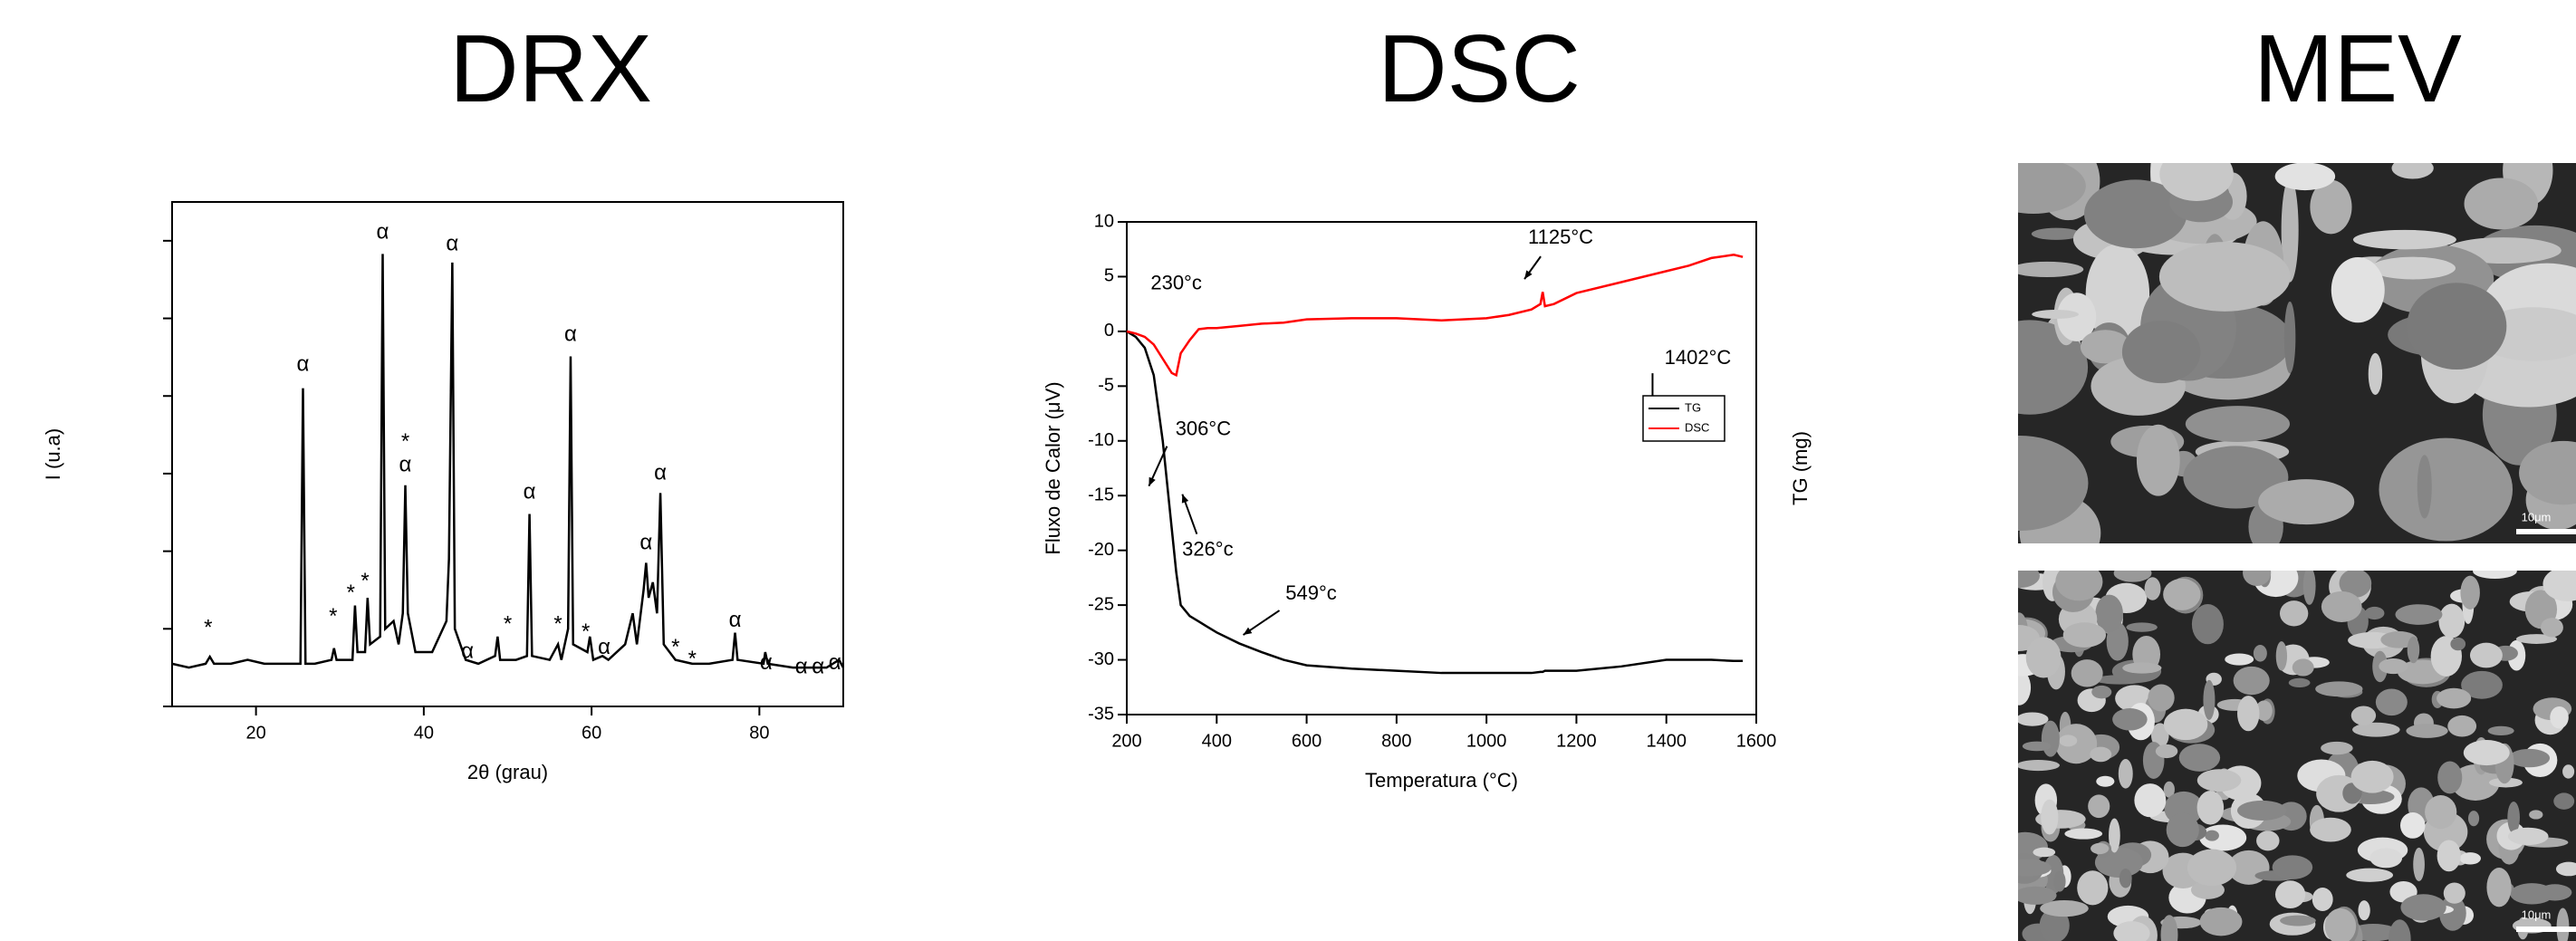  Describe the element at coordinates (1101, 495) in the screenshot. I see `y-tick-label: -15` at that location.